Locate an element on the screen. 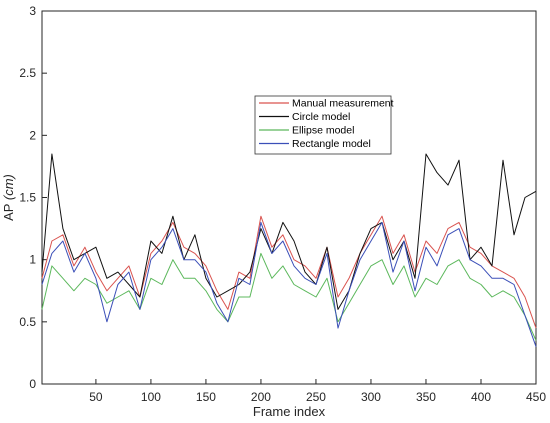 Image resolution: width=550 pixels, height=423 pixels. x-tick-label: 150 is located at coordinates (206, 397).